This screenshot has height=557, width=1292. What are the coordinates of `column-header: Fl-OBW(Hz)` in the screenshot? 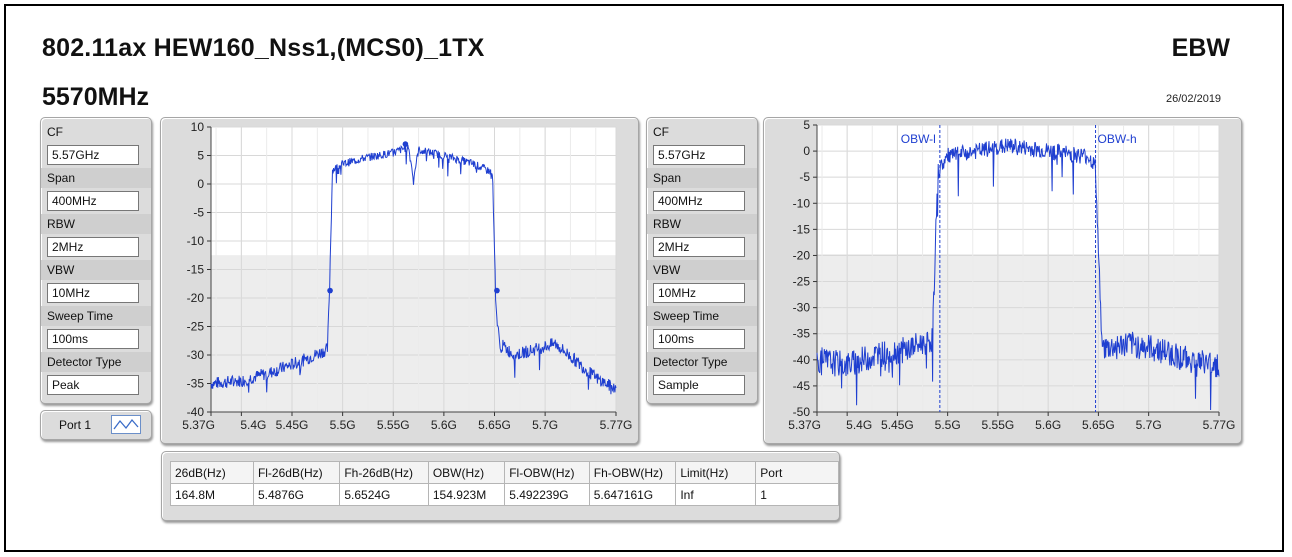 It's located at (547, 472).